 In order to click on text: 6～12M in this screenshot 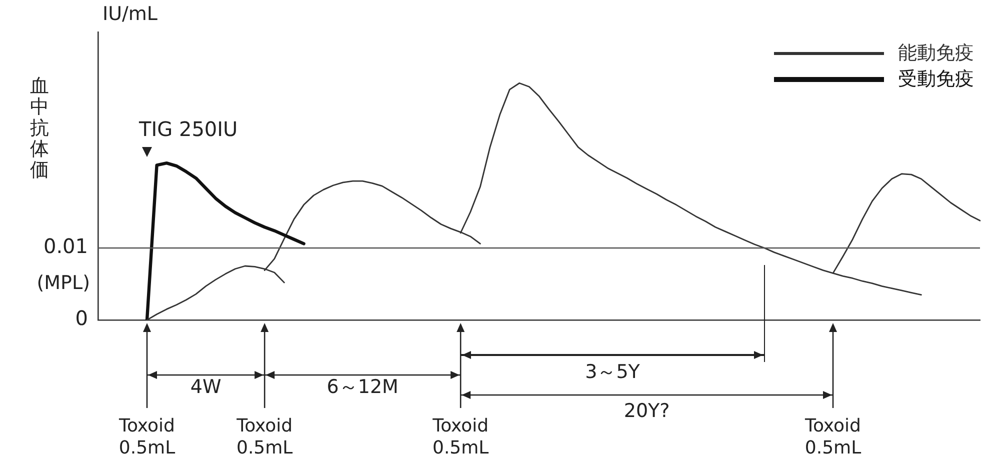, I will do `click(362, 387)`.